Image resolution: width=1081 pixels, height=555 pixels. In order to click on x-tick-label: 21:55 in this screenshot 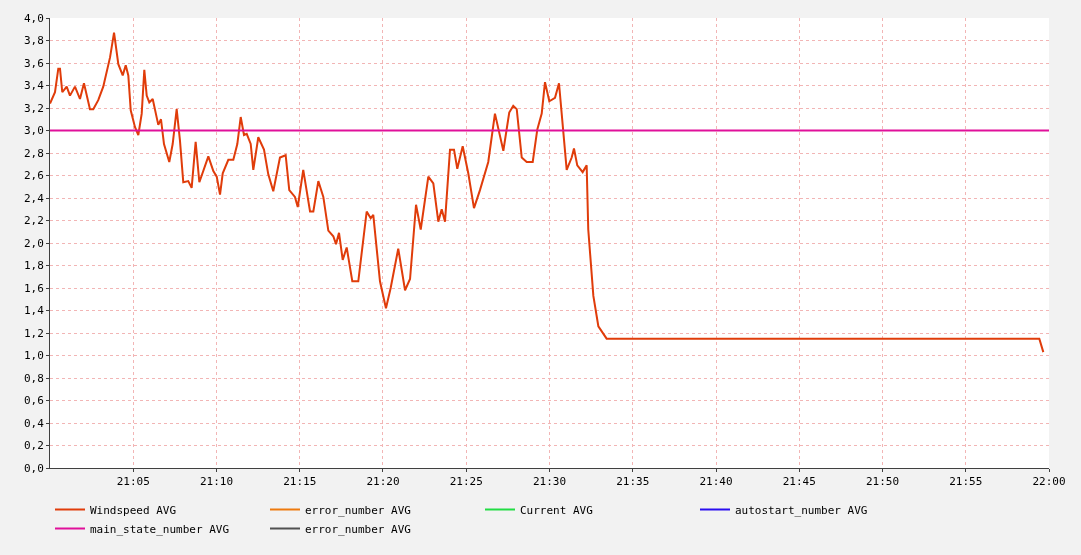, I will do `click(966, 482)`.